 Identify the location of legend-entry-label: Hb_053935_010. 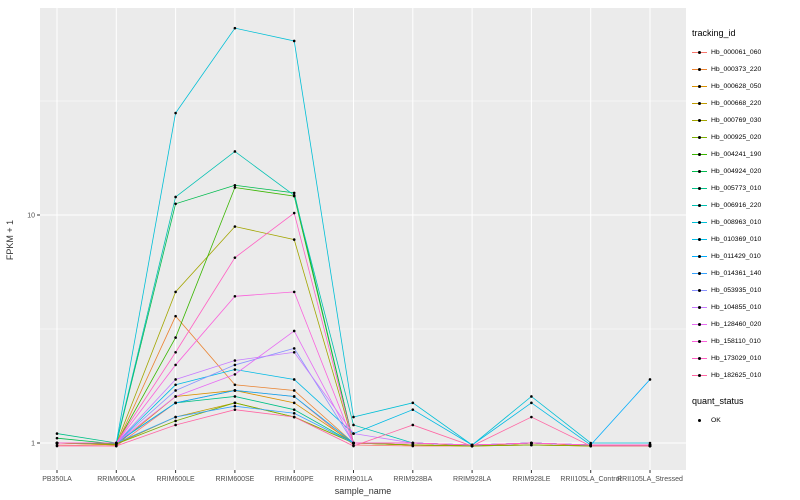
(736, 290).